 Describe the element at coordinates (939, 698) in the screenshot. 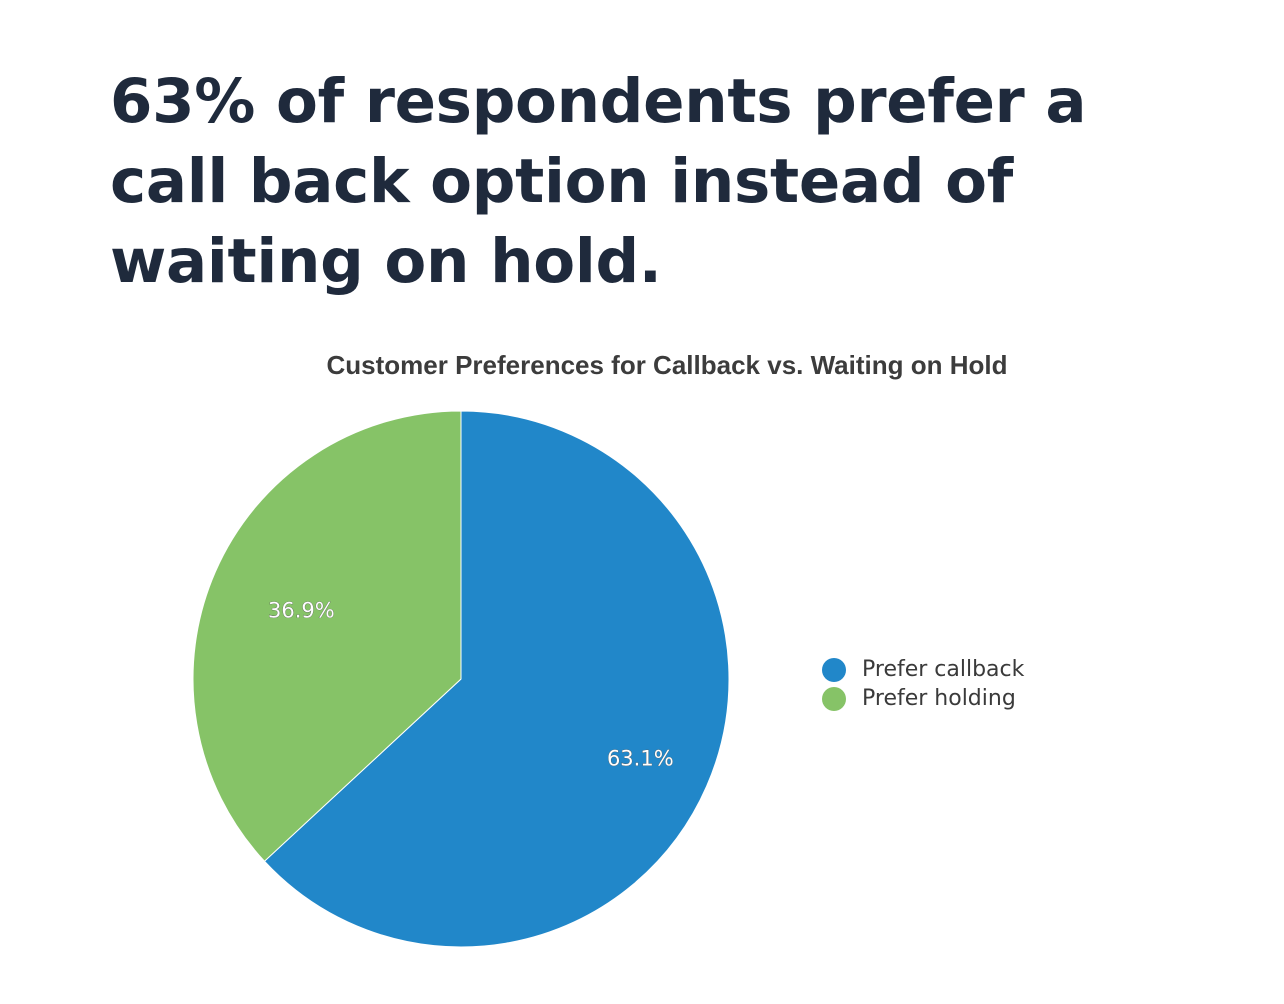

I see `legend-label-holding: Prefer holding` at that location.